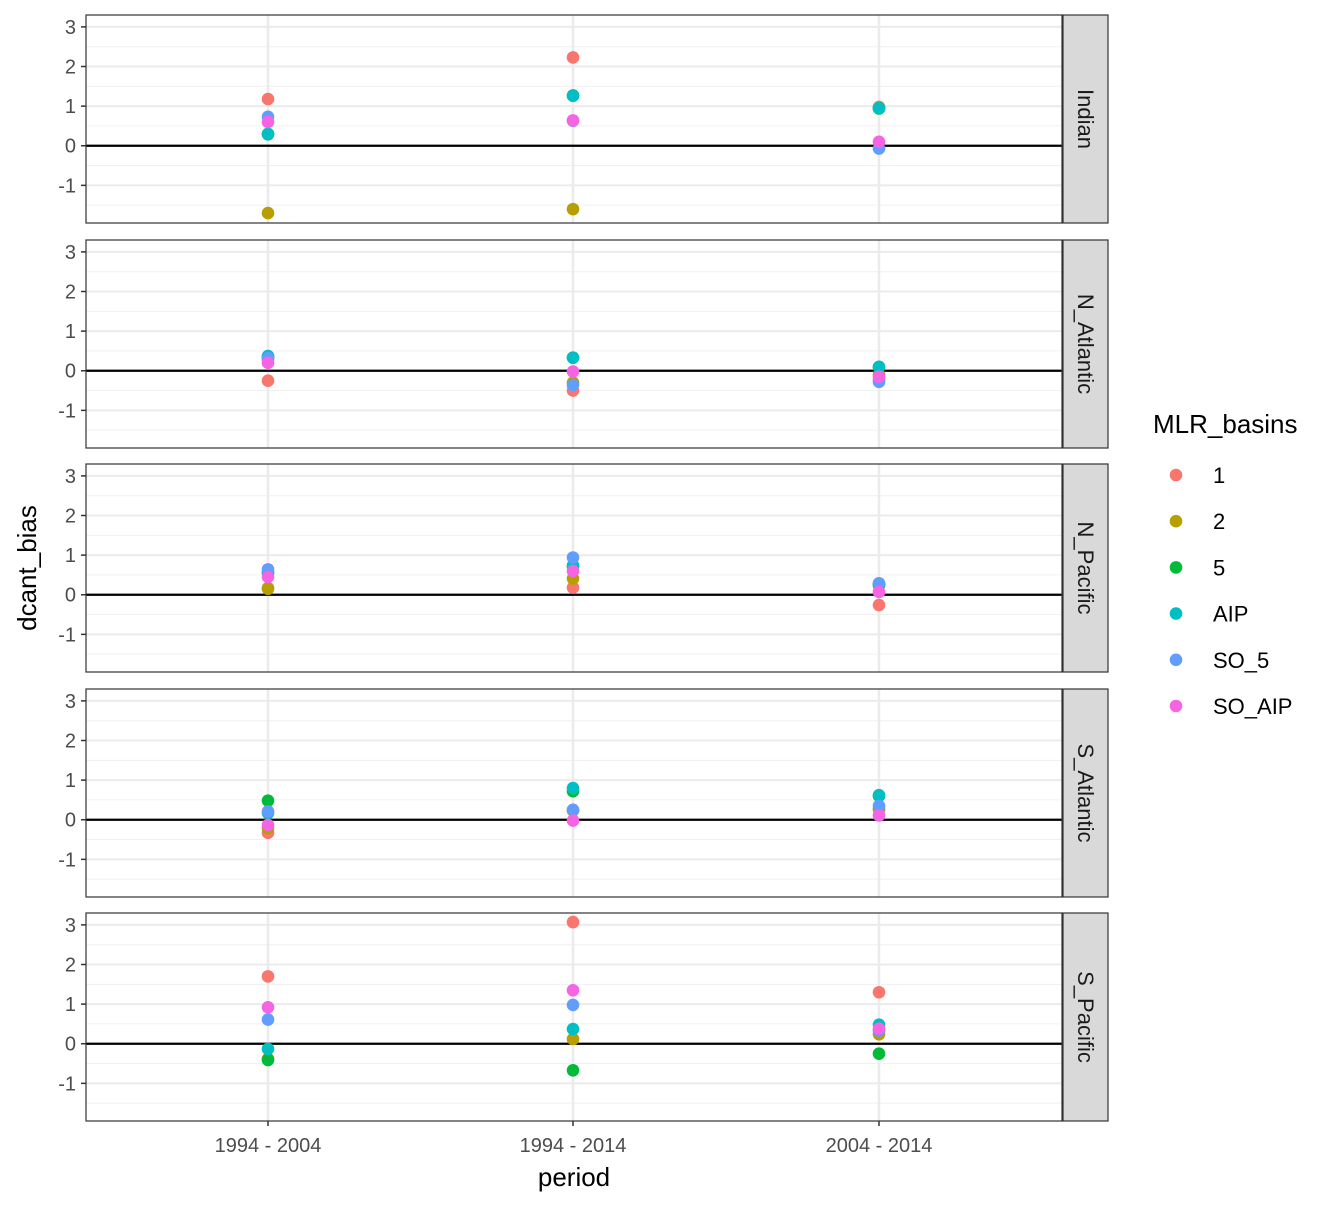  What do you see at coordinates (1219, 567) in the screenshot?
I see `legend-label: 5` at bounding box center [1219, 567].